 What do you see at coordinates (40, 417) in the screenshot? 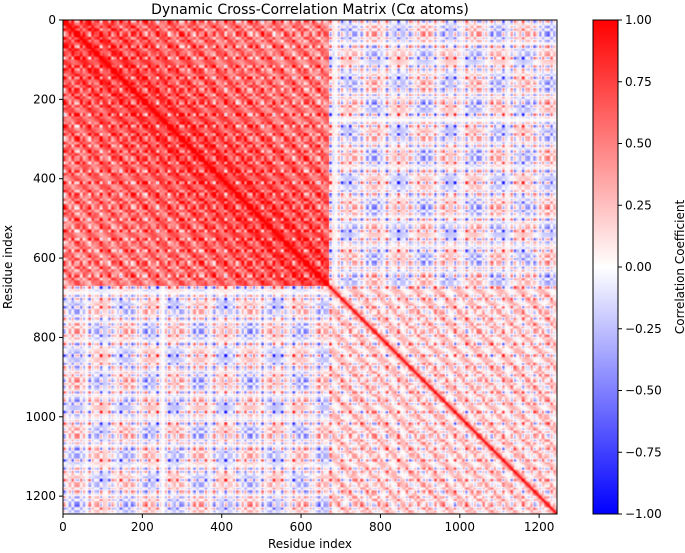
I see `y-tick-label: 1000` at bounding box center [40, 417].